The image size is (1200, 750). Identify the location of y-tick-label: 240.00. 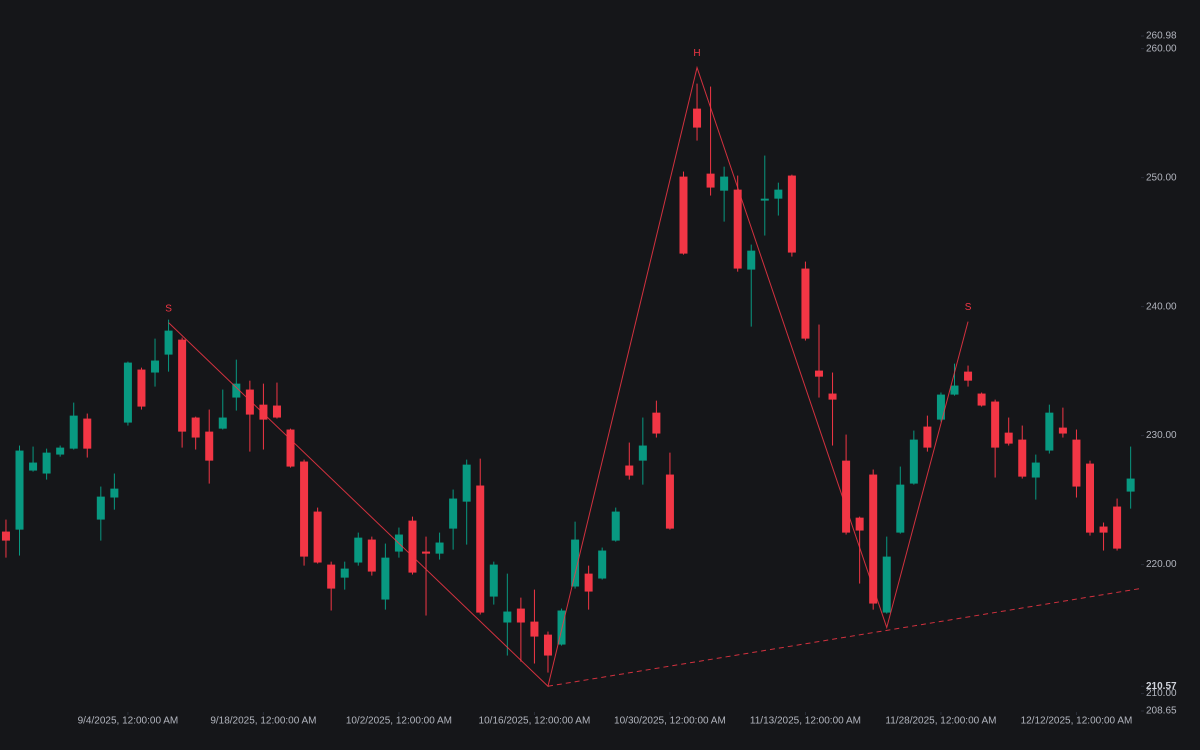
(1161, 306).